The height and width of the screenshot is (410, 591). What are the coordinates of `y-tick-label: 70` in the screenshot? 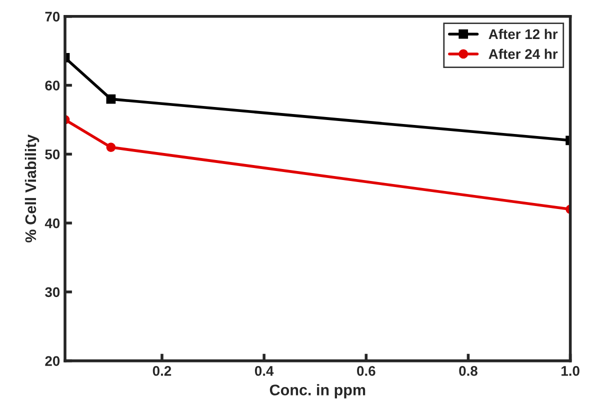 It's located at (52, 17).